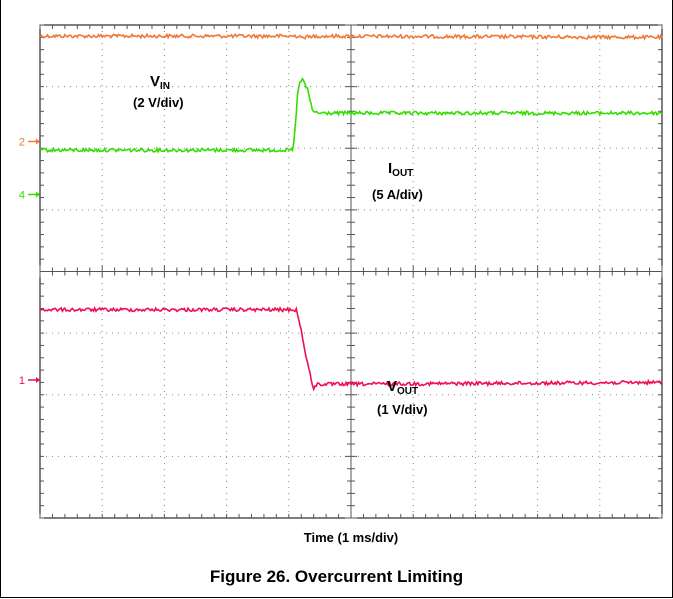 Image resolution: width=673 pixels, height=599 pixels. I want to click on vout-scale: (1 V/div), so click(402, 409).